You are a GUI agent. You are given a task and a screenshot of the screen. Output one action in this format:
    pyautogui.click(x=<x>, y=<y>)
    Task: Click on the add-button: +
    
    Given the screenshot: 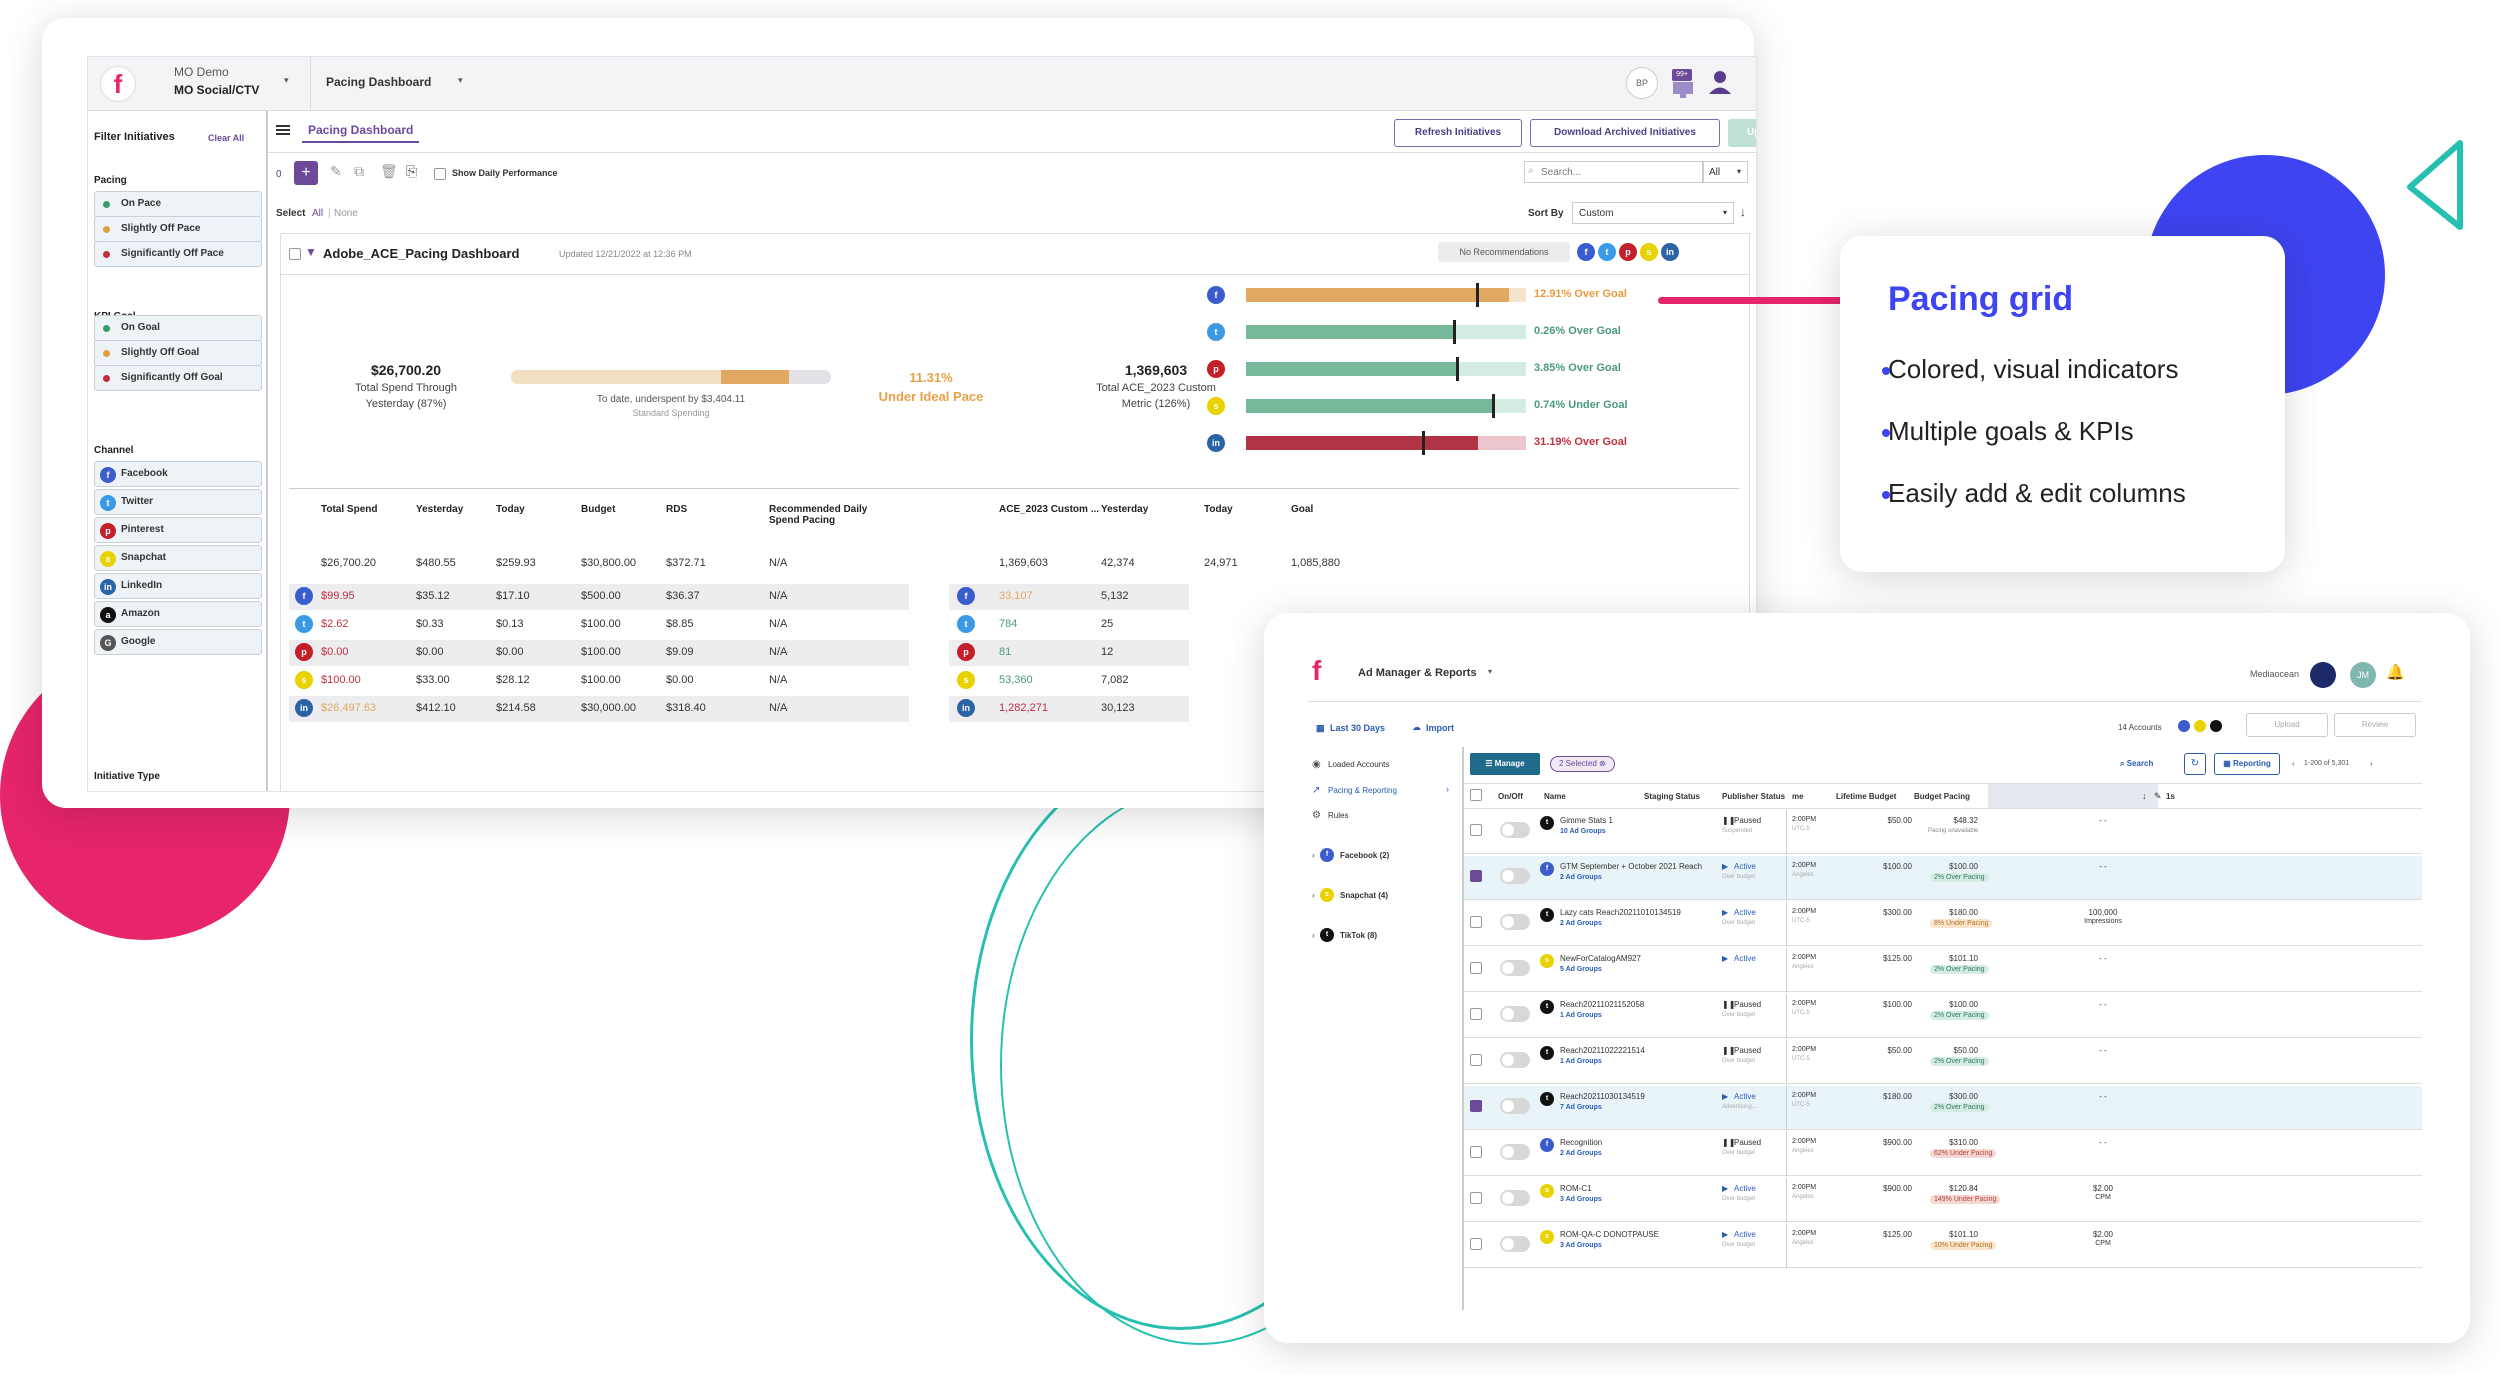 What is the action you would take?
    pyautogui.click(x=306, y=173)
    